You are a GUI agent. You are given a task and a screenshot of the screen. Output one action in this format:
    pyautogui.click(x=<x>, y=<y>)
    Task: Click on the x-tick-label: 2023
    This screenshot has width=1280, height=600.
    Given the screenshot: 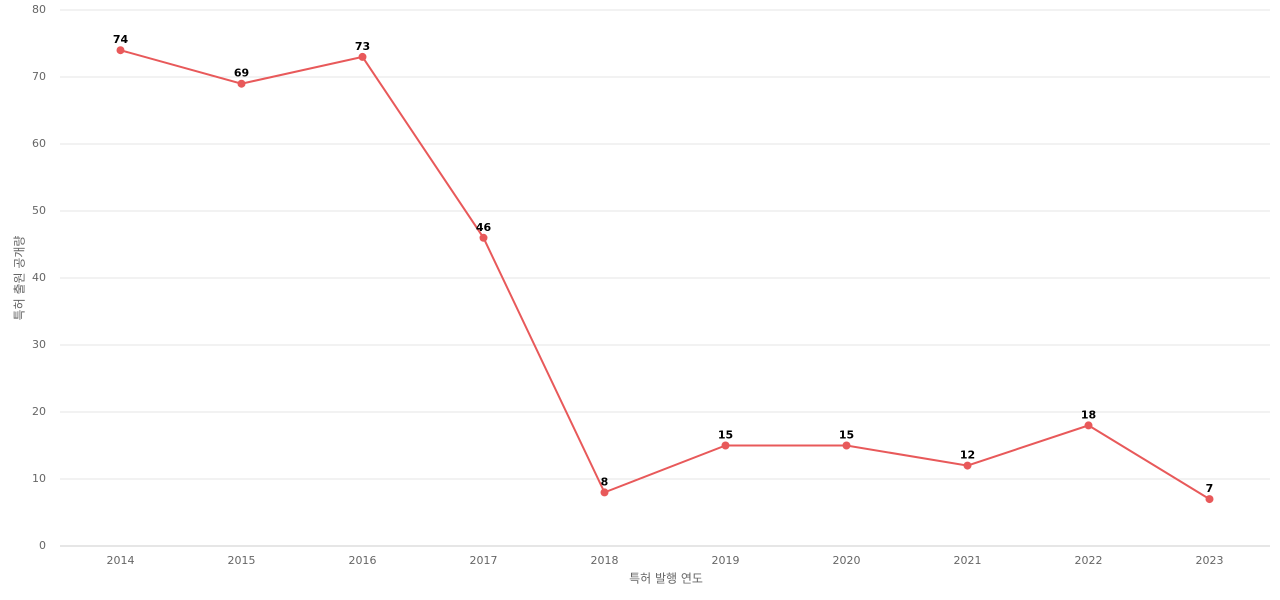 What is the action you would take?
    pyautogui.click(x=1210, y=560)
    